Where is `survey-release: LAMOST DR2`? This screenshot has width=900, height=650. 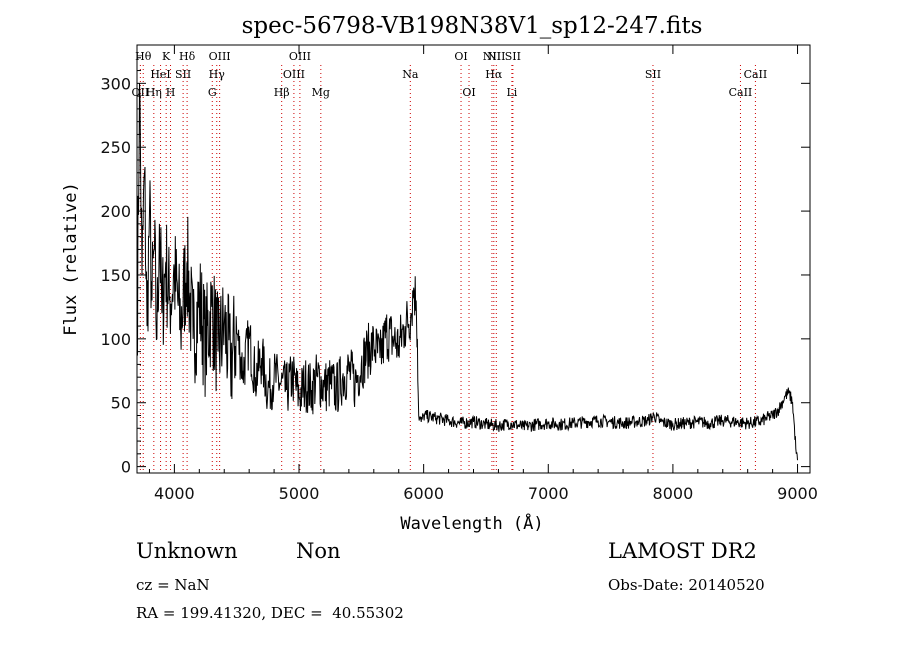 survey-release: LAMOST DR2 is located at coordinates (682, 551).